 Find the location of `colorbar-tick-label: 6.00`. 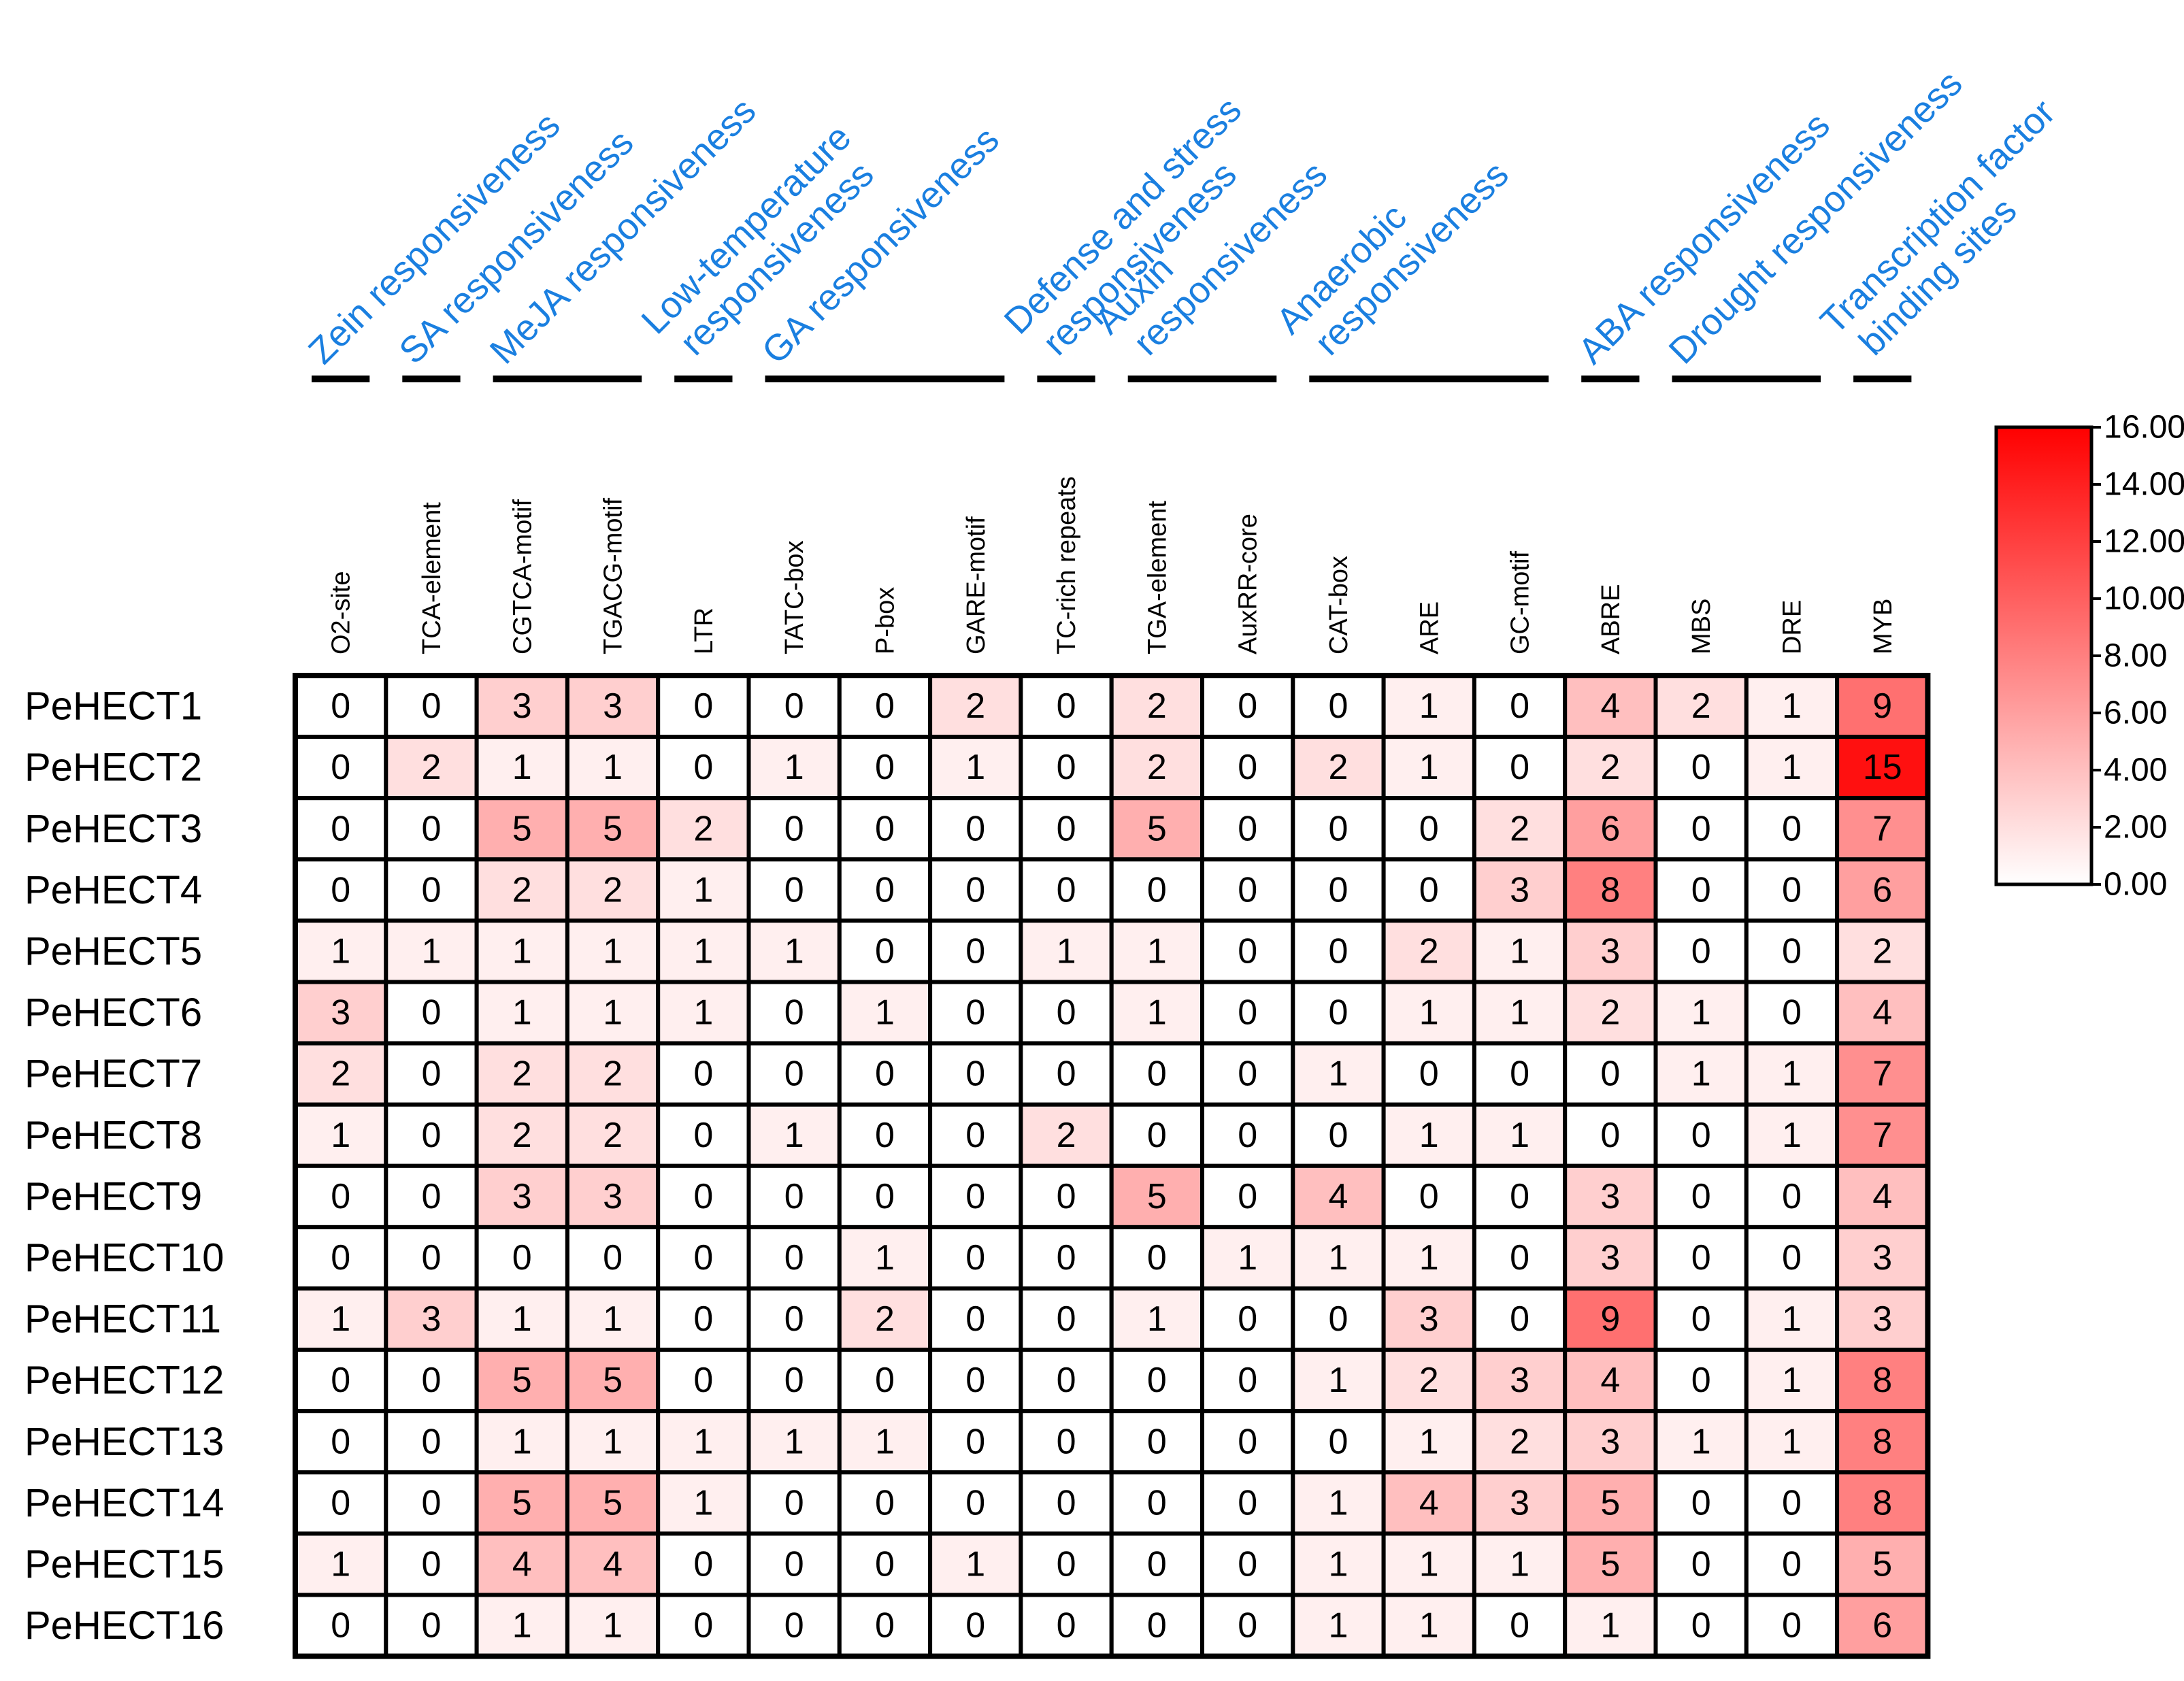

colorbar-tick-label: 6.00 is located at coordinates (2135, 713).